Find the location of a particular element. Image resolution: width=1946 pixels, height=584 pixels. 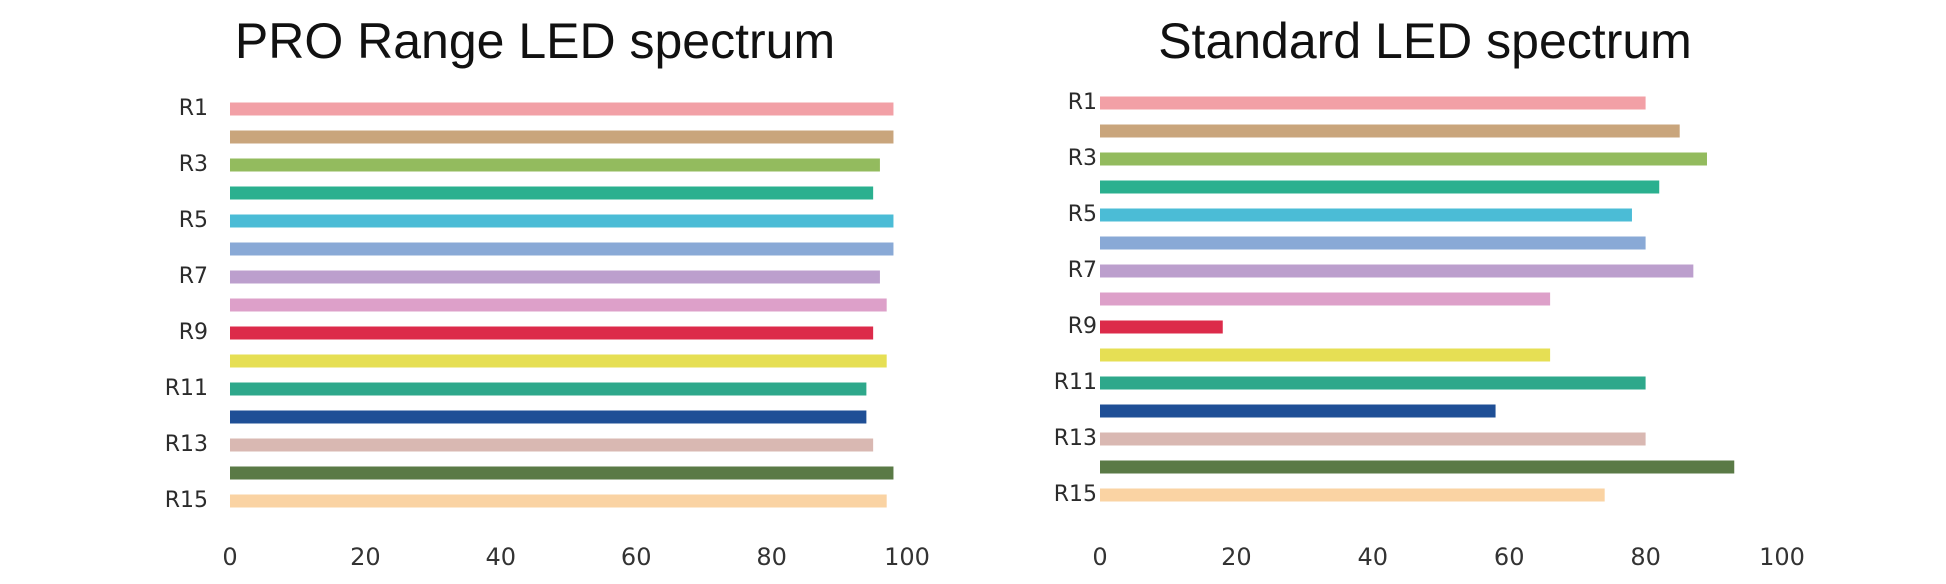

chart-title-standard: Standard LED spectrum is located at coordinates (1425, 41).